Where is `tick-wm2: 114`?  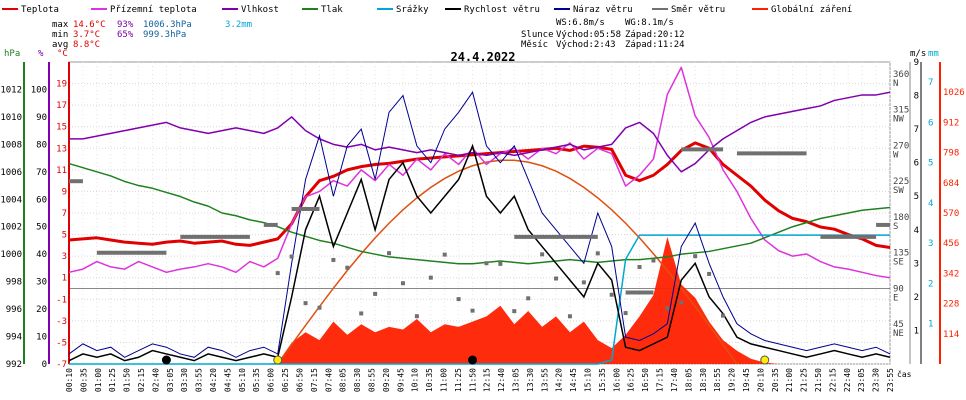 tick-wm2: 114 is located at coordinates (951, 335).